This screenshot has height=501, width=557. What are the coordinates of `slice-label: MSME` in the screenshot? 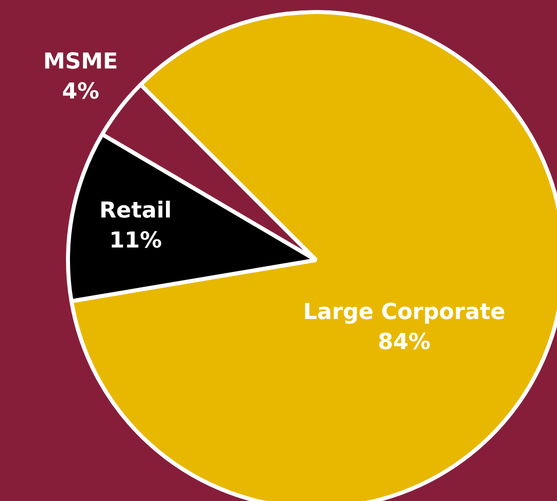 It's located at (80, 62).